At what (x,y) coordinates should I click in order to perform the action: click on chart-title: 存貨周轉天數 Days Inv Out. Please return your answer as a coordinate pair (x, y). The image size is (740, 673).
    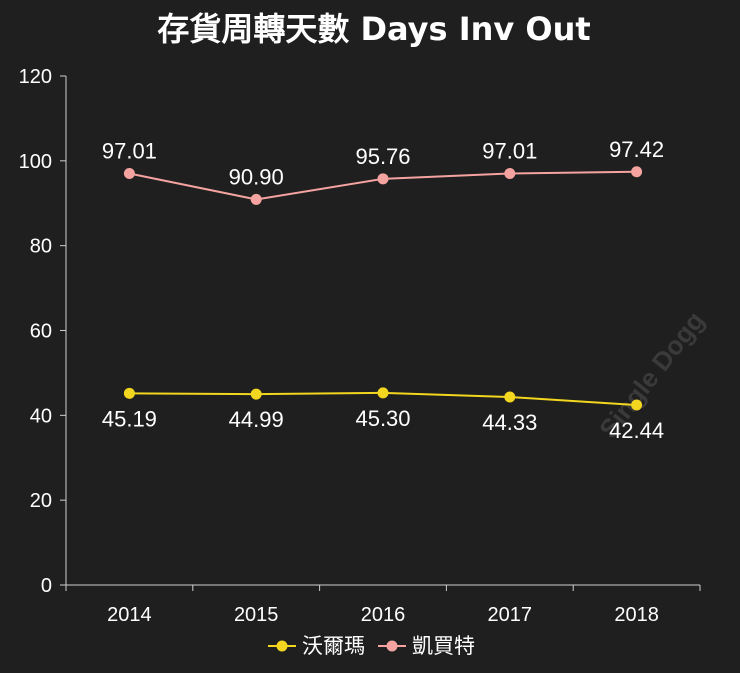
    Looking at the image, I should click on (373, 29).